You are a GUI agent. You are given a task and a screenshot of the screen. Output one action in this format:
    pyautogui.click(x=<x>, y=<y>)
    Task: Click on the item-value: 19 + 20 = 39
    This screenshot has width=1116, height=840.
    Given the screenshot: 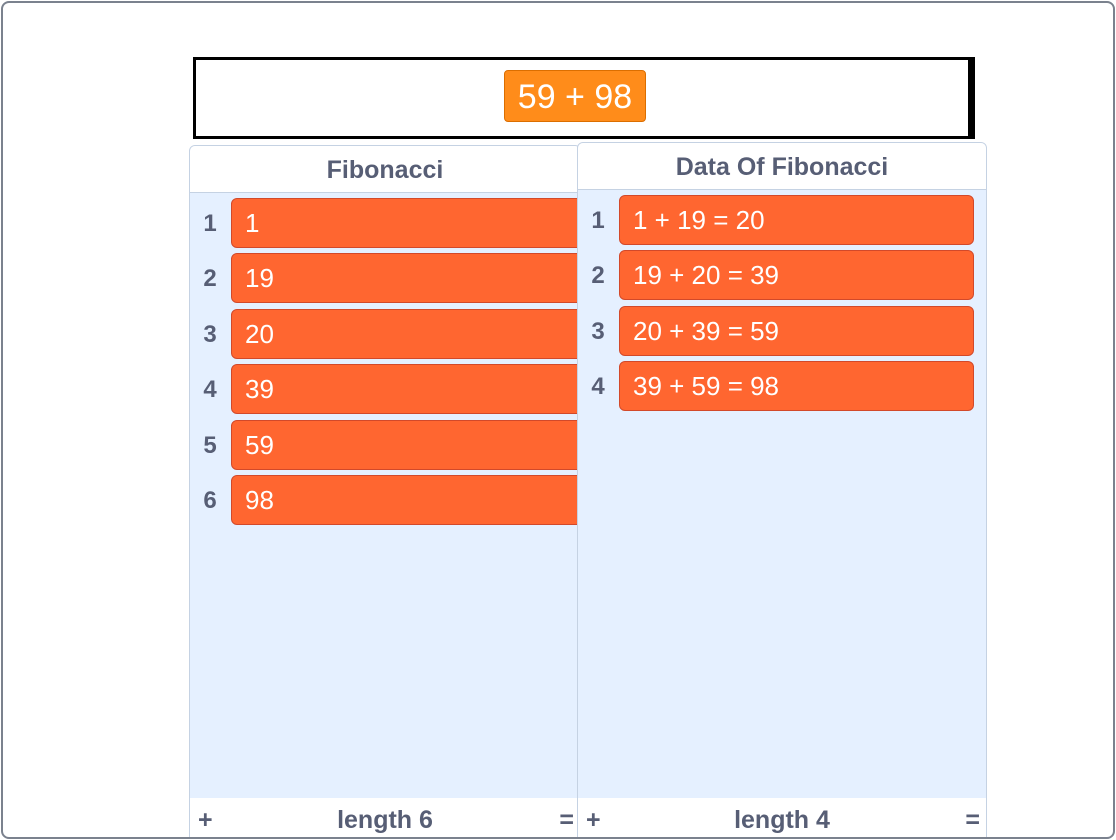 What is the action you would take?
    pyautogui.click(x=796, y=275)
    